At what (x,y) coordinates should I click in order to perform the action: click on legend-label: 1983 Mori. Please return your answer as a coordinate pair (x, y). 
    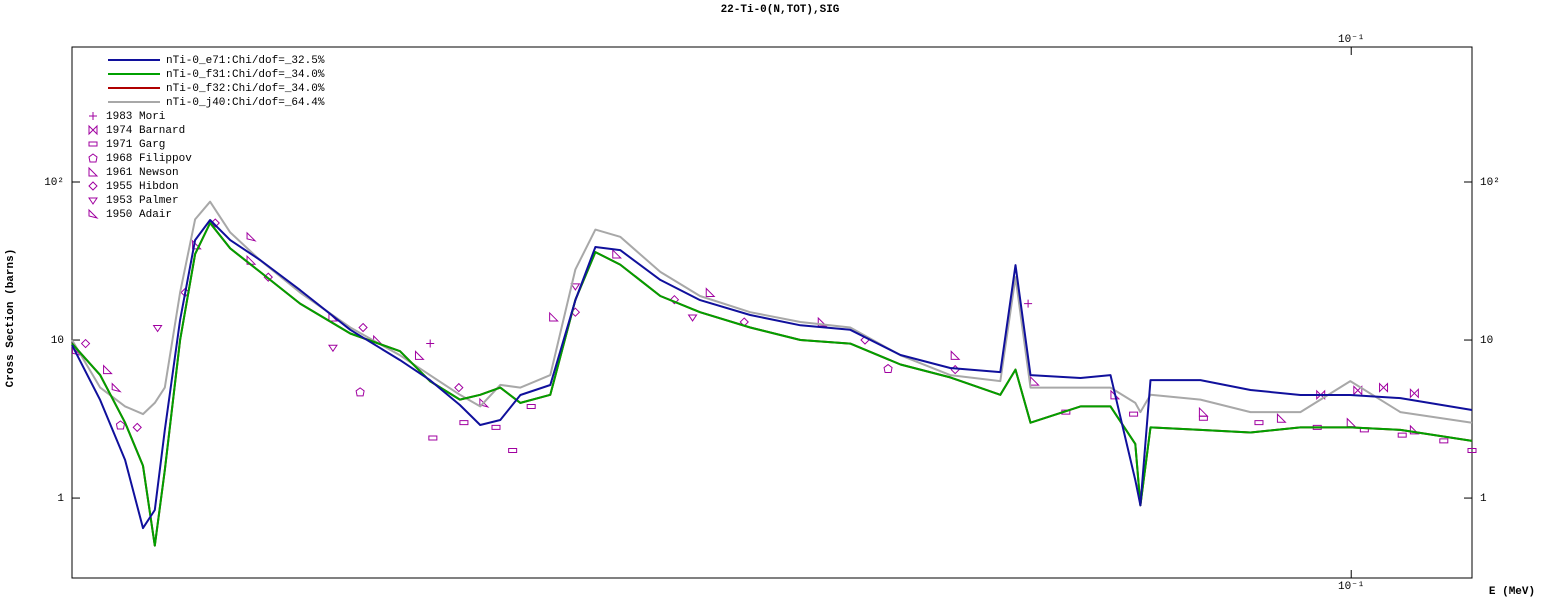
    Looking at the image, I should click on (136, 117).